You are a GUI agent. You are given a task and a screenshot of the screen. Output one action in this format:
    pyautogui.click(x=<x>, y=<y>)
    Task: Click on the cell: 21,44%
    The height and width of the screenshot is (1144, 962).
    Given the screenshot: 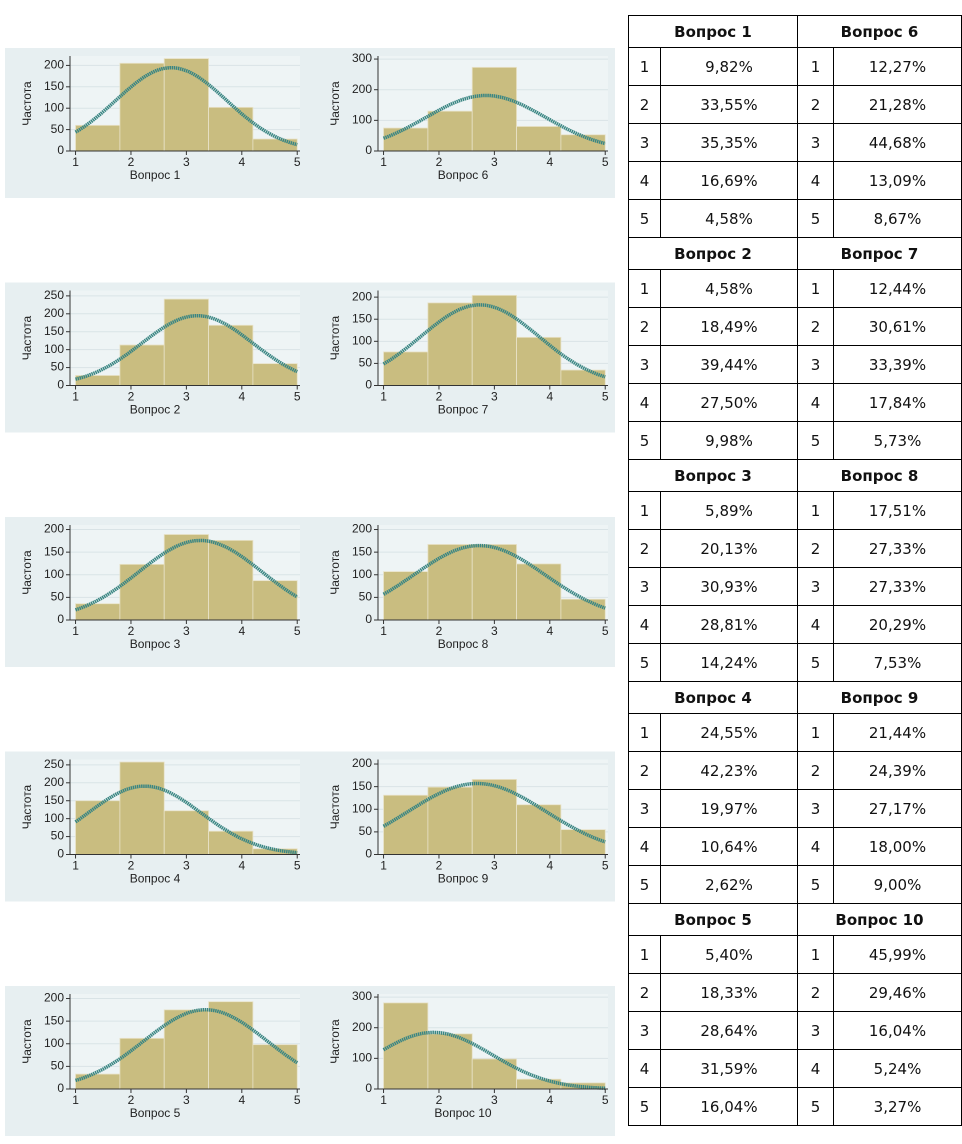 What is the action you would take?
    pyautogui.click(x=897, y=732)
    